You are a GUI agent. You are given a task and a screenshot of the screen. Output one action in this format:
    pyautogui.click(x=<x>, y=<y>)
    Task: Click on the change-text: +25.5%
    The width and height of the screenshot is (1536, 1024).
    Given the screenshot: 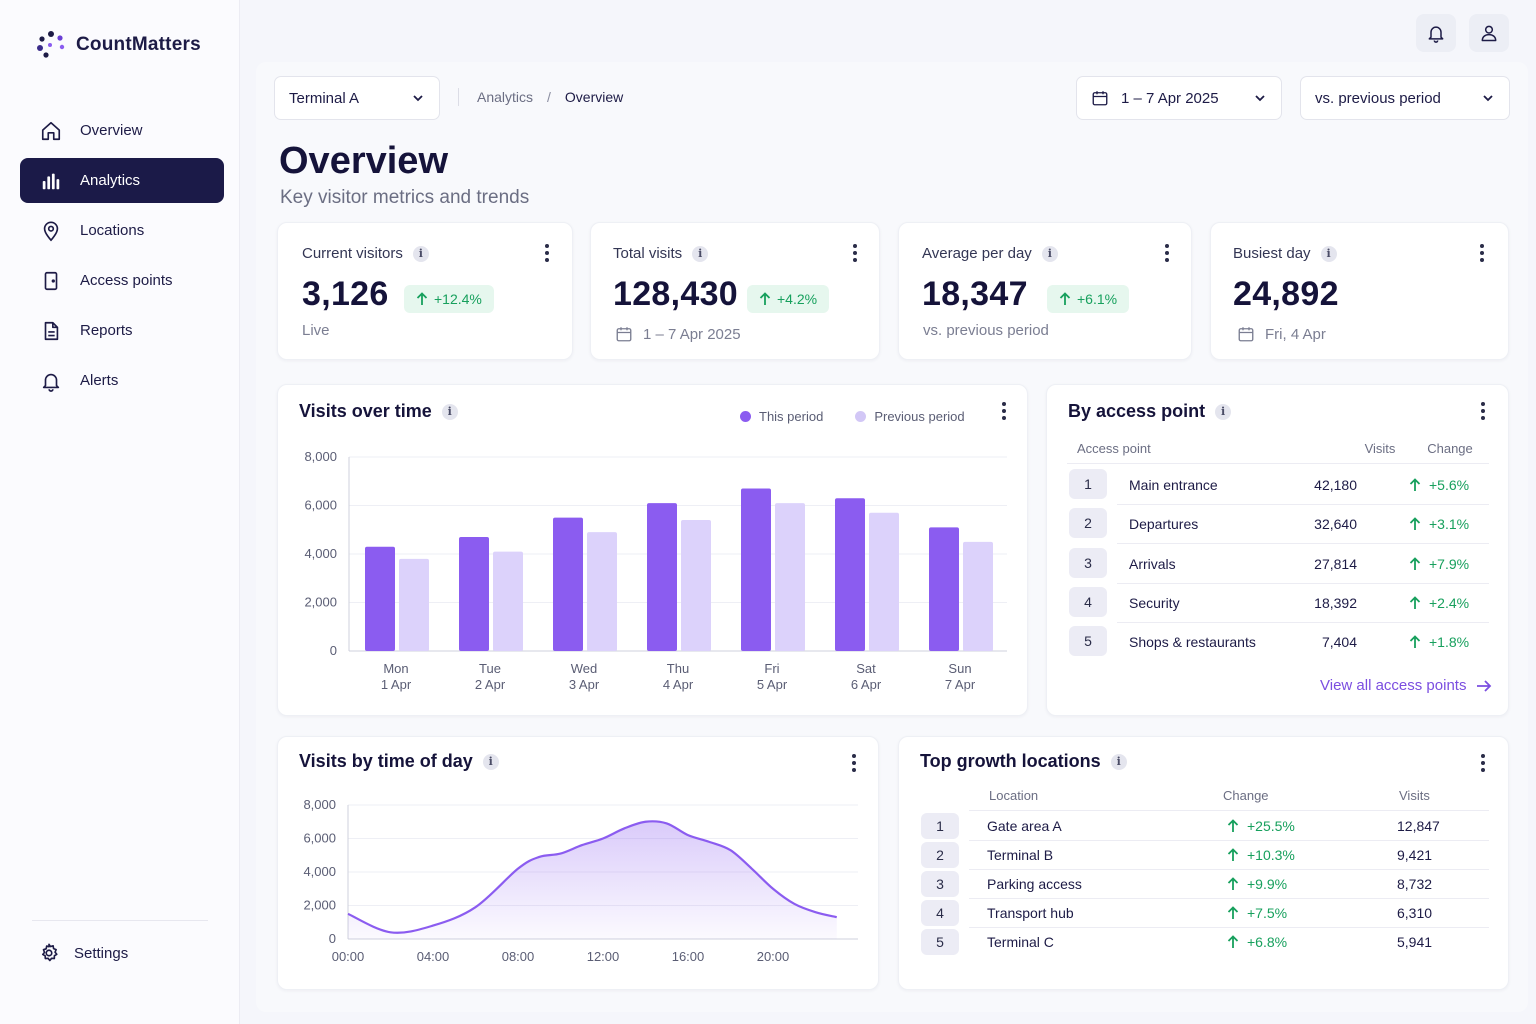 What is the action you would take?
    pyautogui.click(x=1271, y=826)
    